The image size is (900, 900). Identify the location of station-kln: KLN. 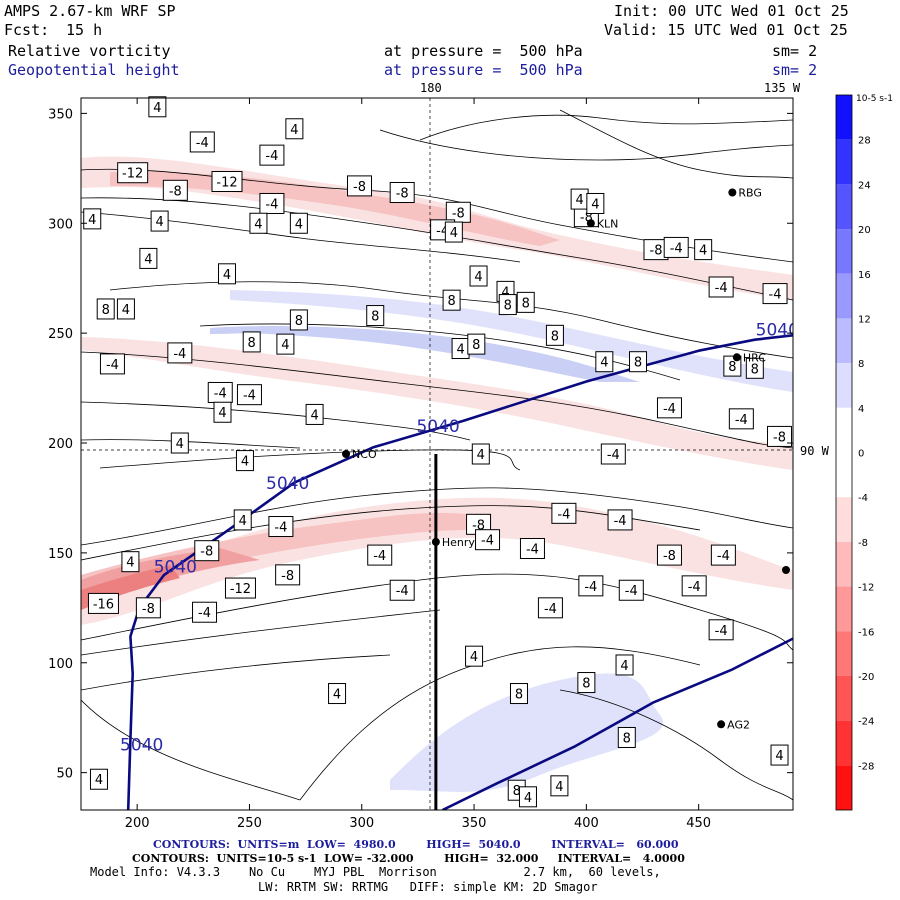
(602, 223).